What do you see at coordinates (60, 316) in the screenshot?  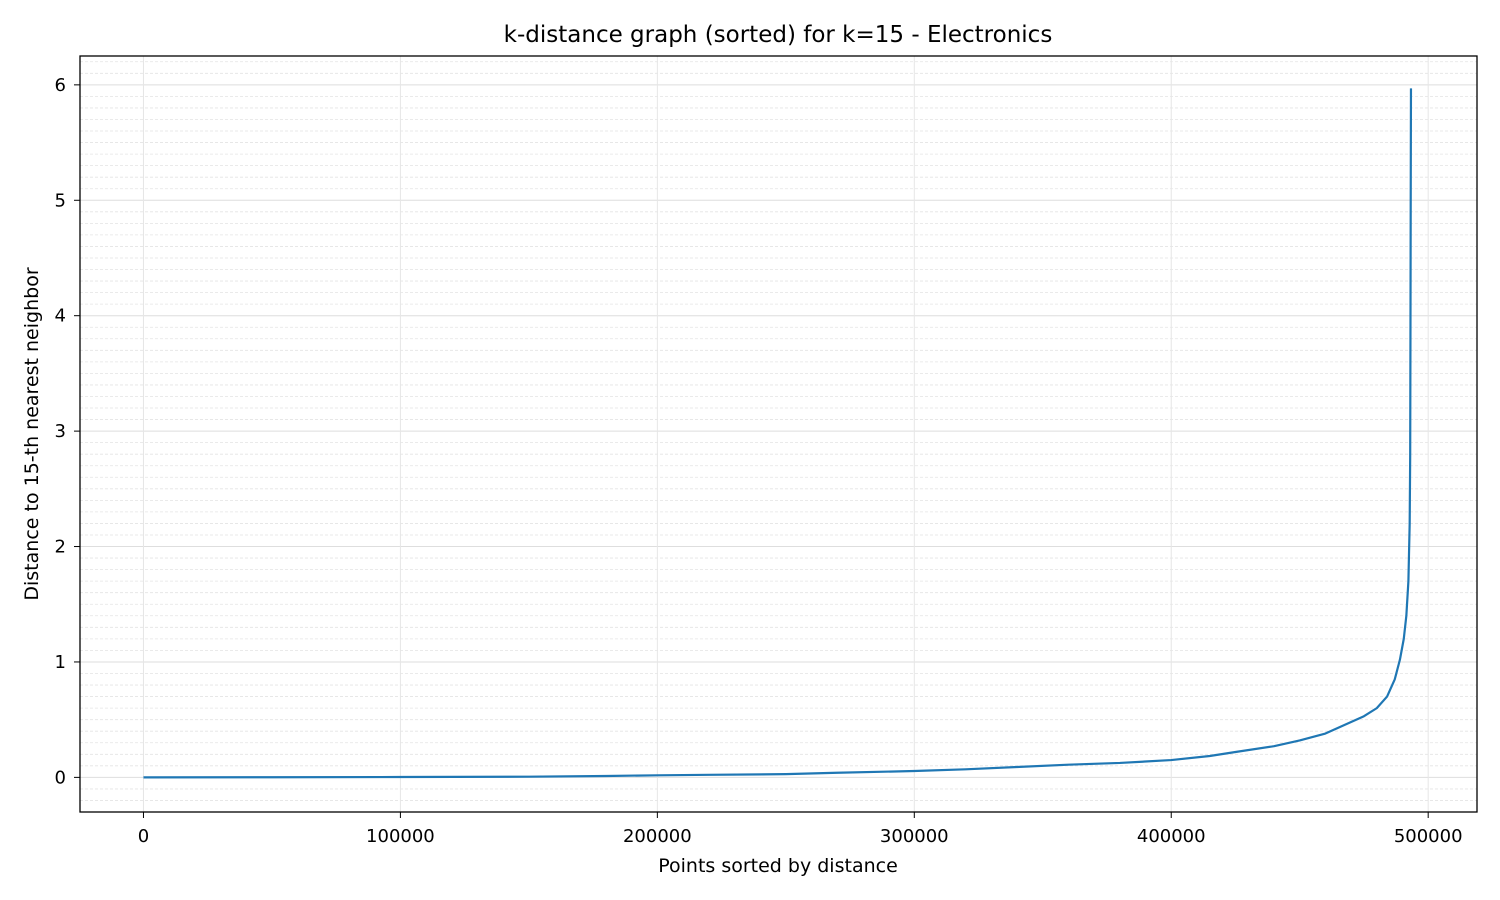 I see `y-tick-label: 4` at bounding box center [60, 316].